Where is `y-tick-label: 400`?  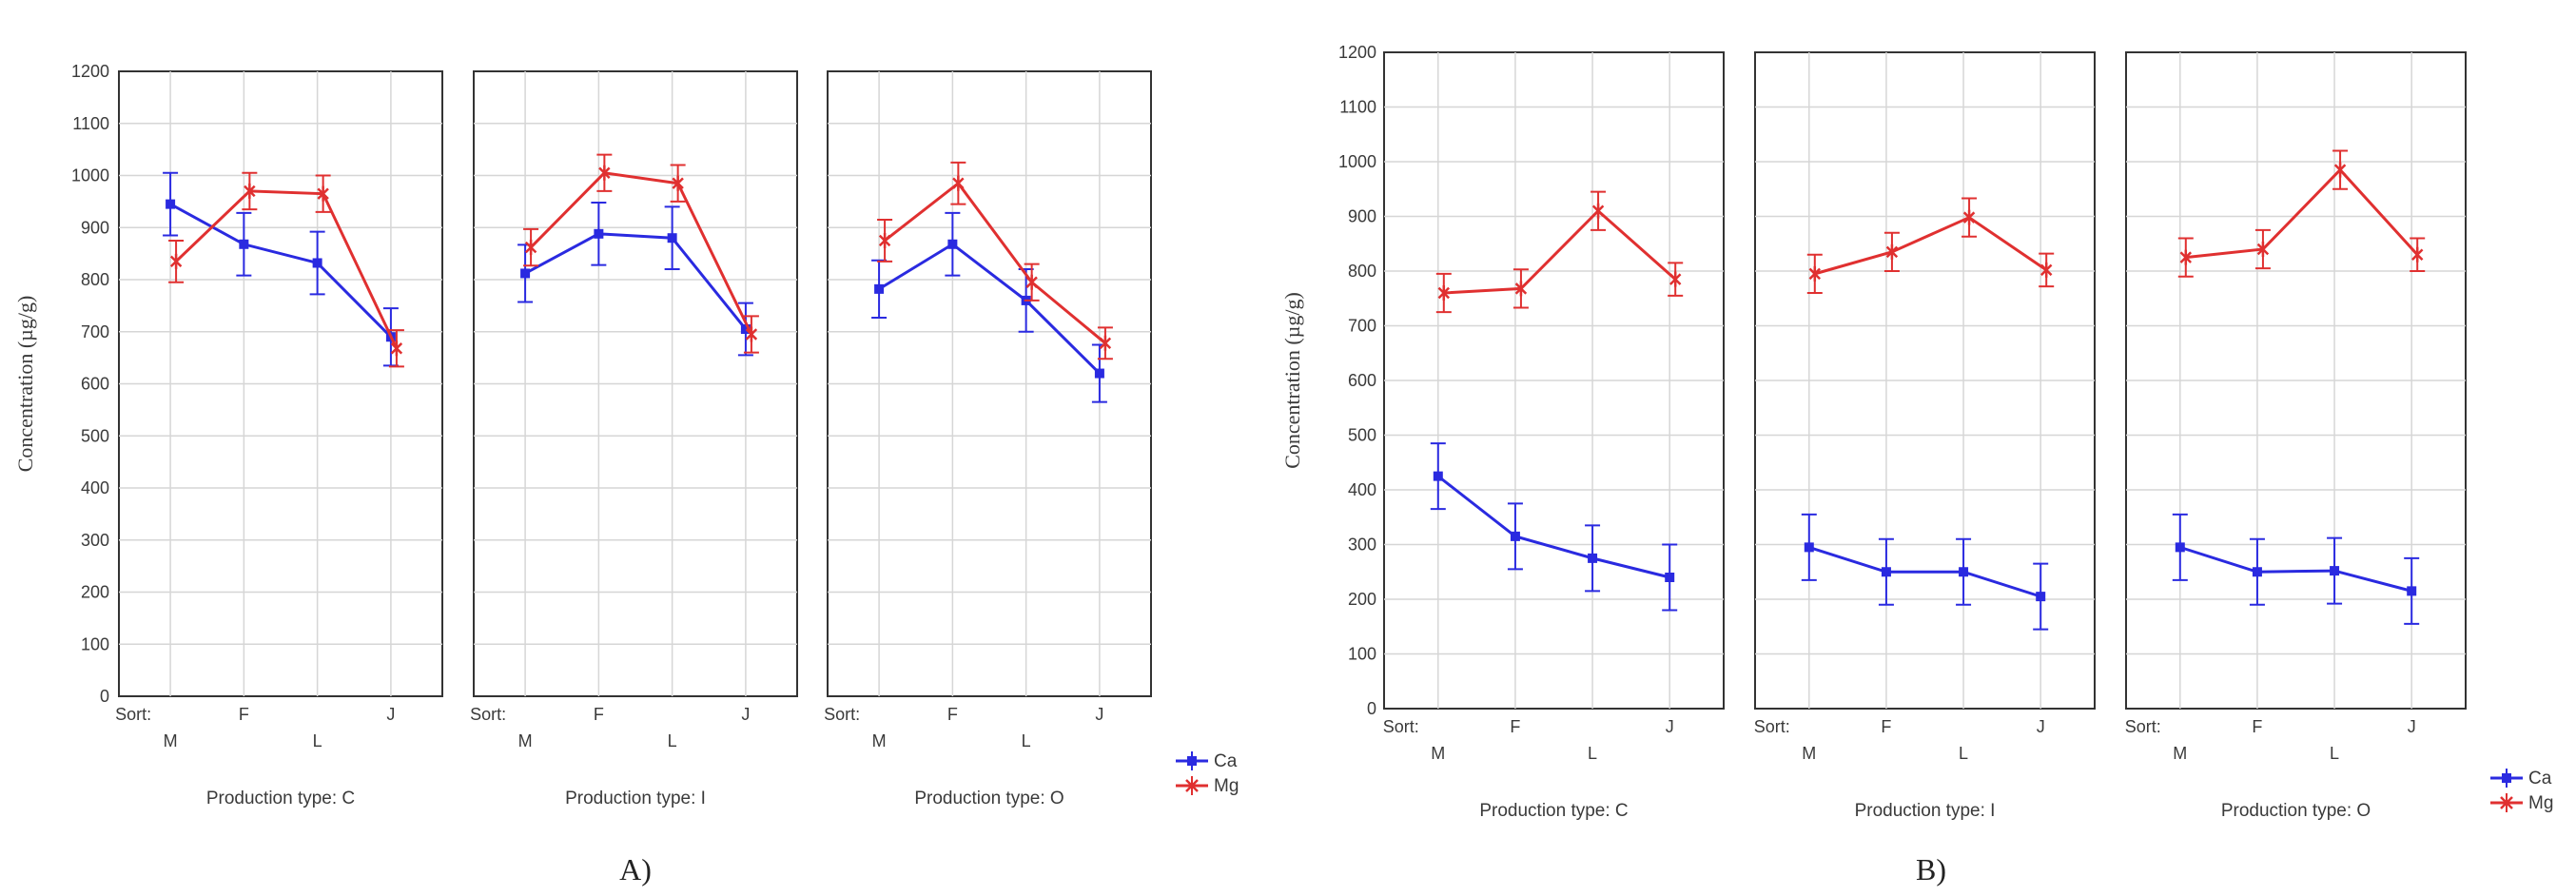 y-tick-label: 400 is located at coordinates (95, 488).